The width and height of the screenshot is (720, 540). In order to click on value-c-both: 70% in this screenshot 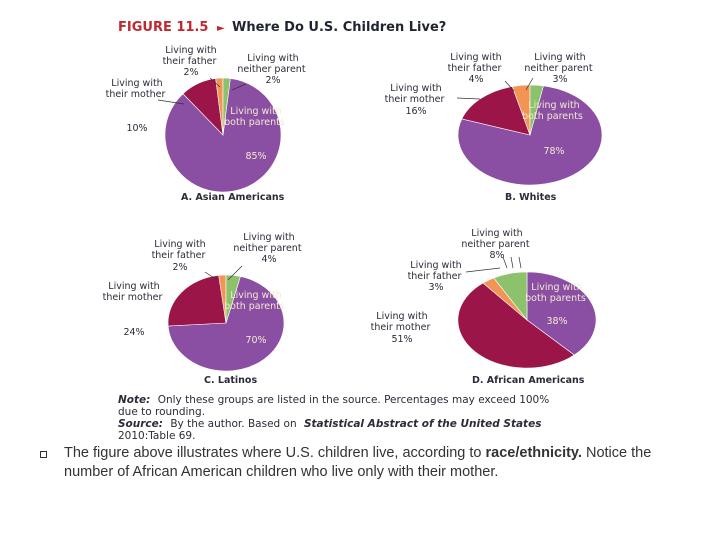, I will do `click(255, 340)`.